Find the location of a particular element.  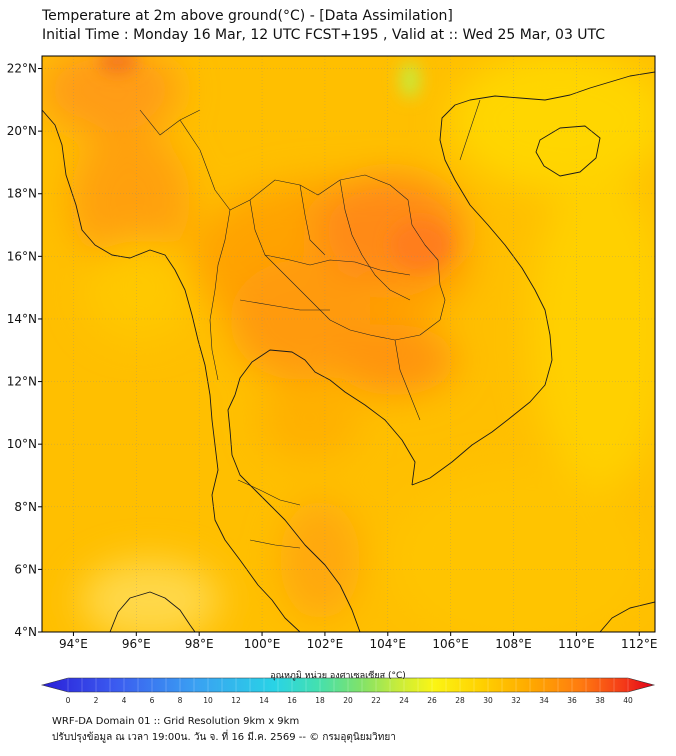

colorbar-tick-label: 4 is located at coordinates (124, 700).